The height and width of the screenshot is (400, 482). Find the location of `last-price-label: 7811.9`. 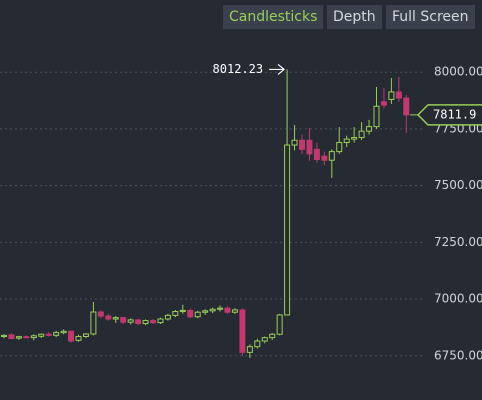

last-price-label: 7811.9 is located at coordinates (454, 114).